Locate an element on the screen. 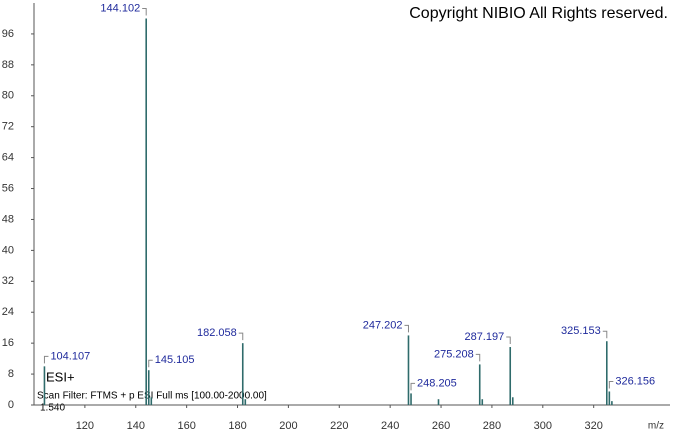  peak-label: 248.205 is located at coordinates (437, 383).